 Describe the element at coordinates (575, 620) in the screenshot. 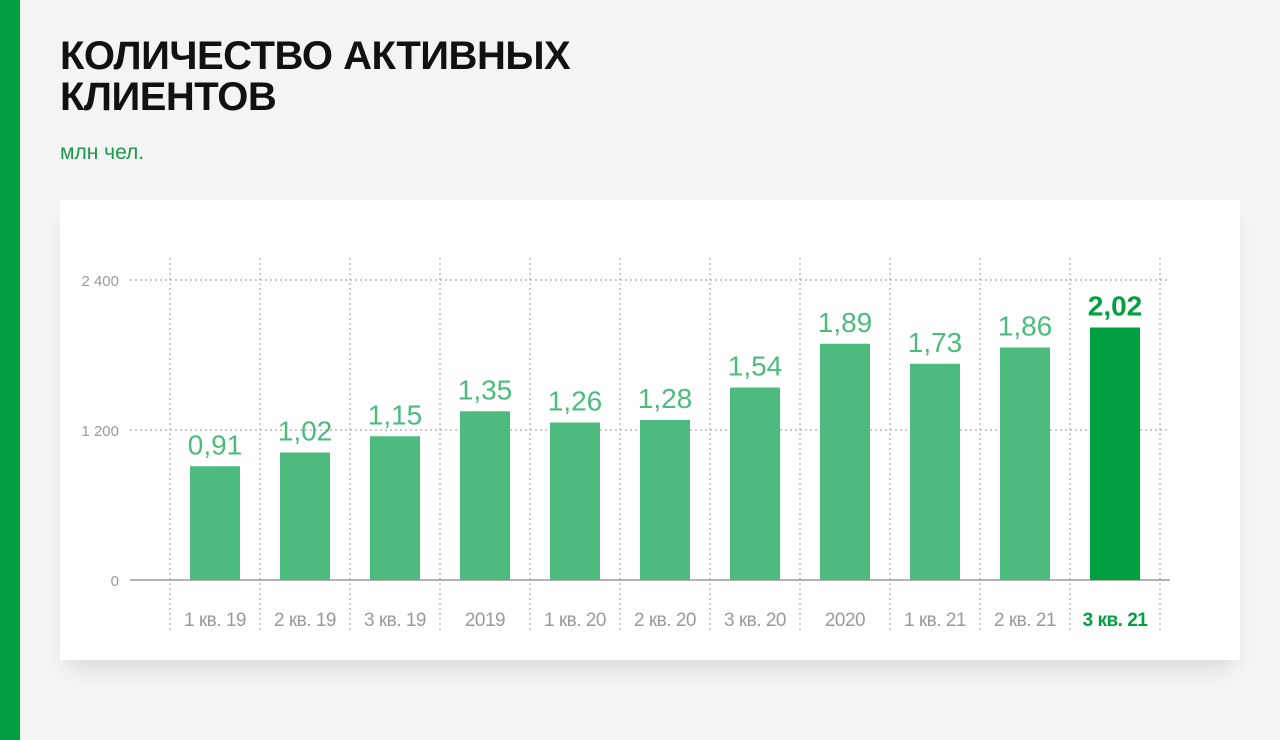

I see `x-tick-label: 1 кв. 20` at that location.